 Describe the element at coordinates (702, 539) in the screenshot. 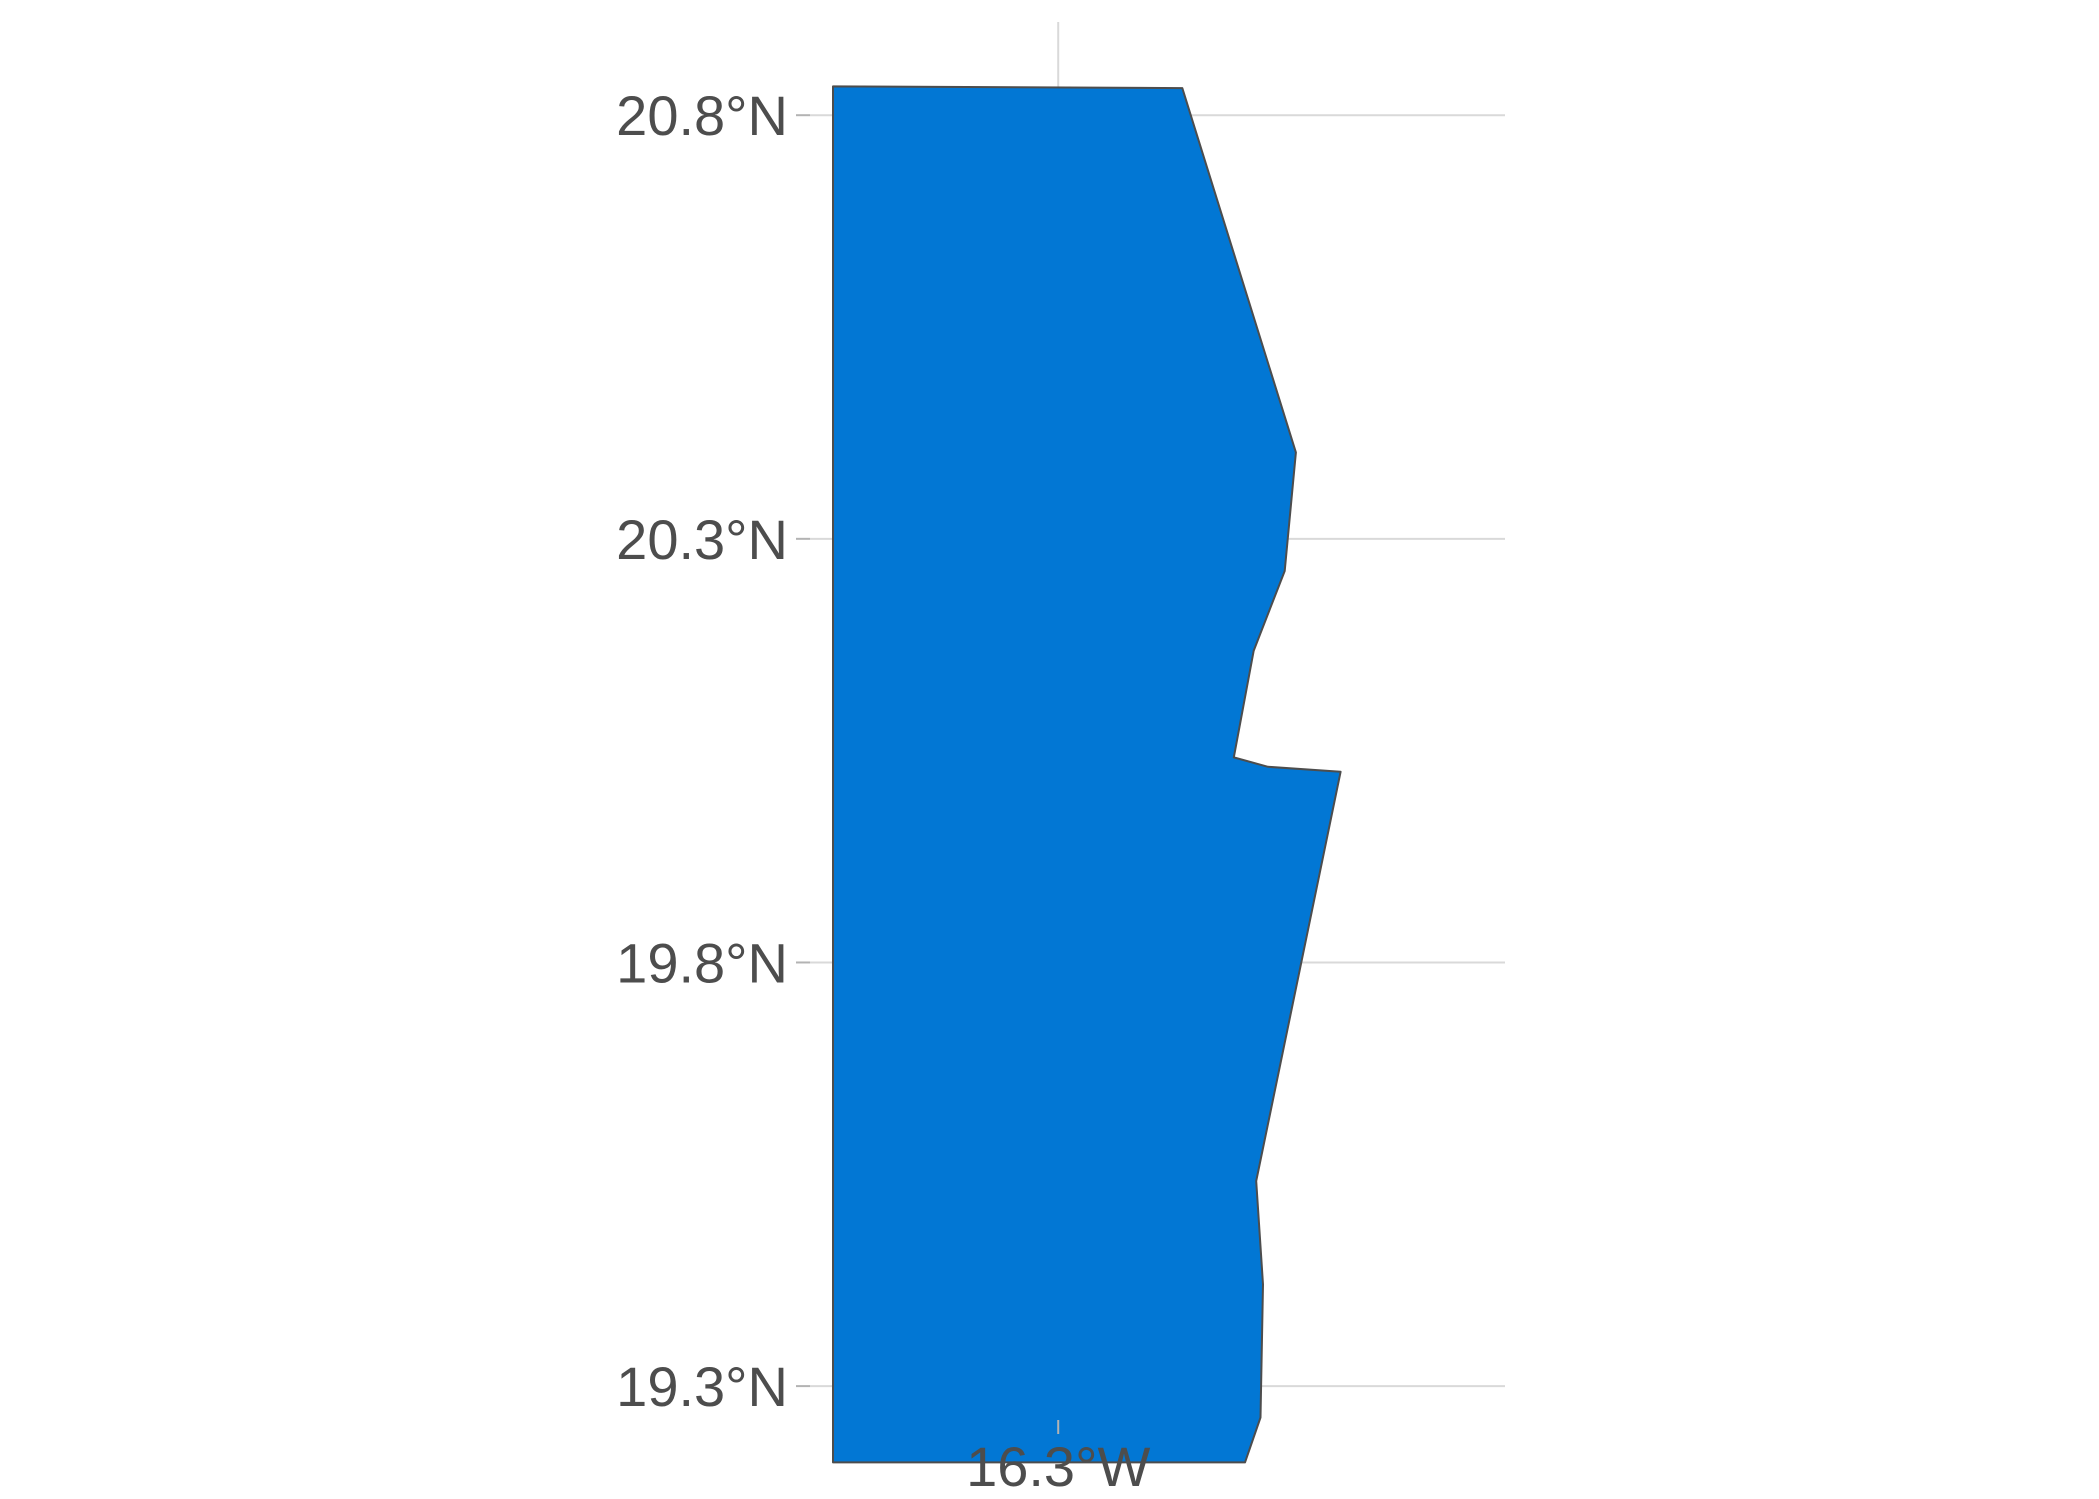

I see `latitude-tick-label: 20.3°N` at that location.